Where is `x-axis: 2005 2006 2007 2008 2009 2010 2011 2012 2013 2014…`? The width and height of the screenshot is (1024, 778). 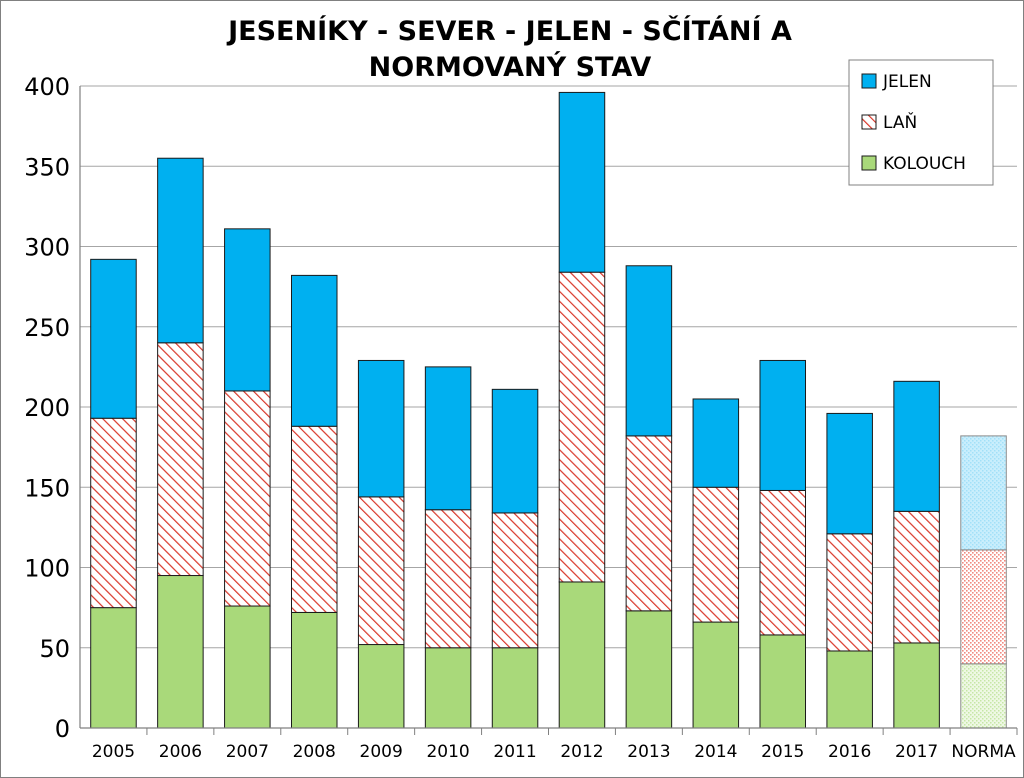
x-axis: 2005 2006 2007 2008 2009 2010 2011 2012 2013 2014… is located at coordinates (549, 744).